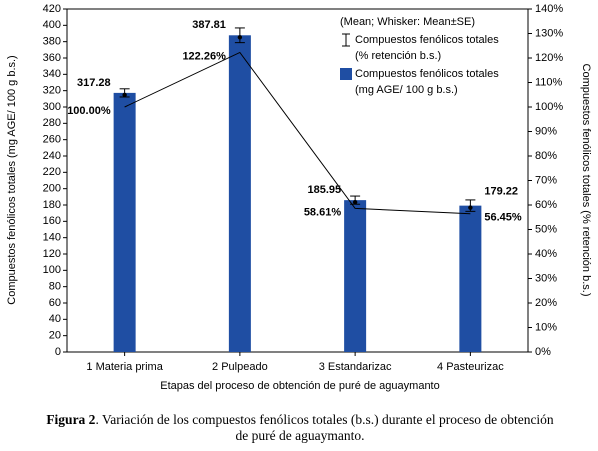 This screenshot has width=598, height=451. What do you see at coordinates (55, 319) in the screenshot?
I see `y-tick-label: 40` at bounding box center [55, 319].